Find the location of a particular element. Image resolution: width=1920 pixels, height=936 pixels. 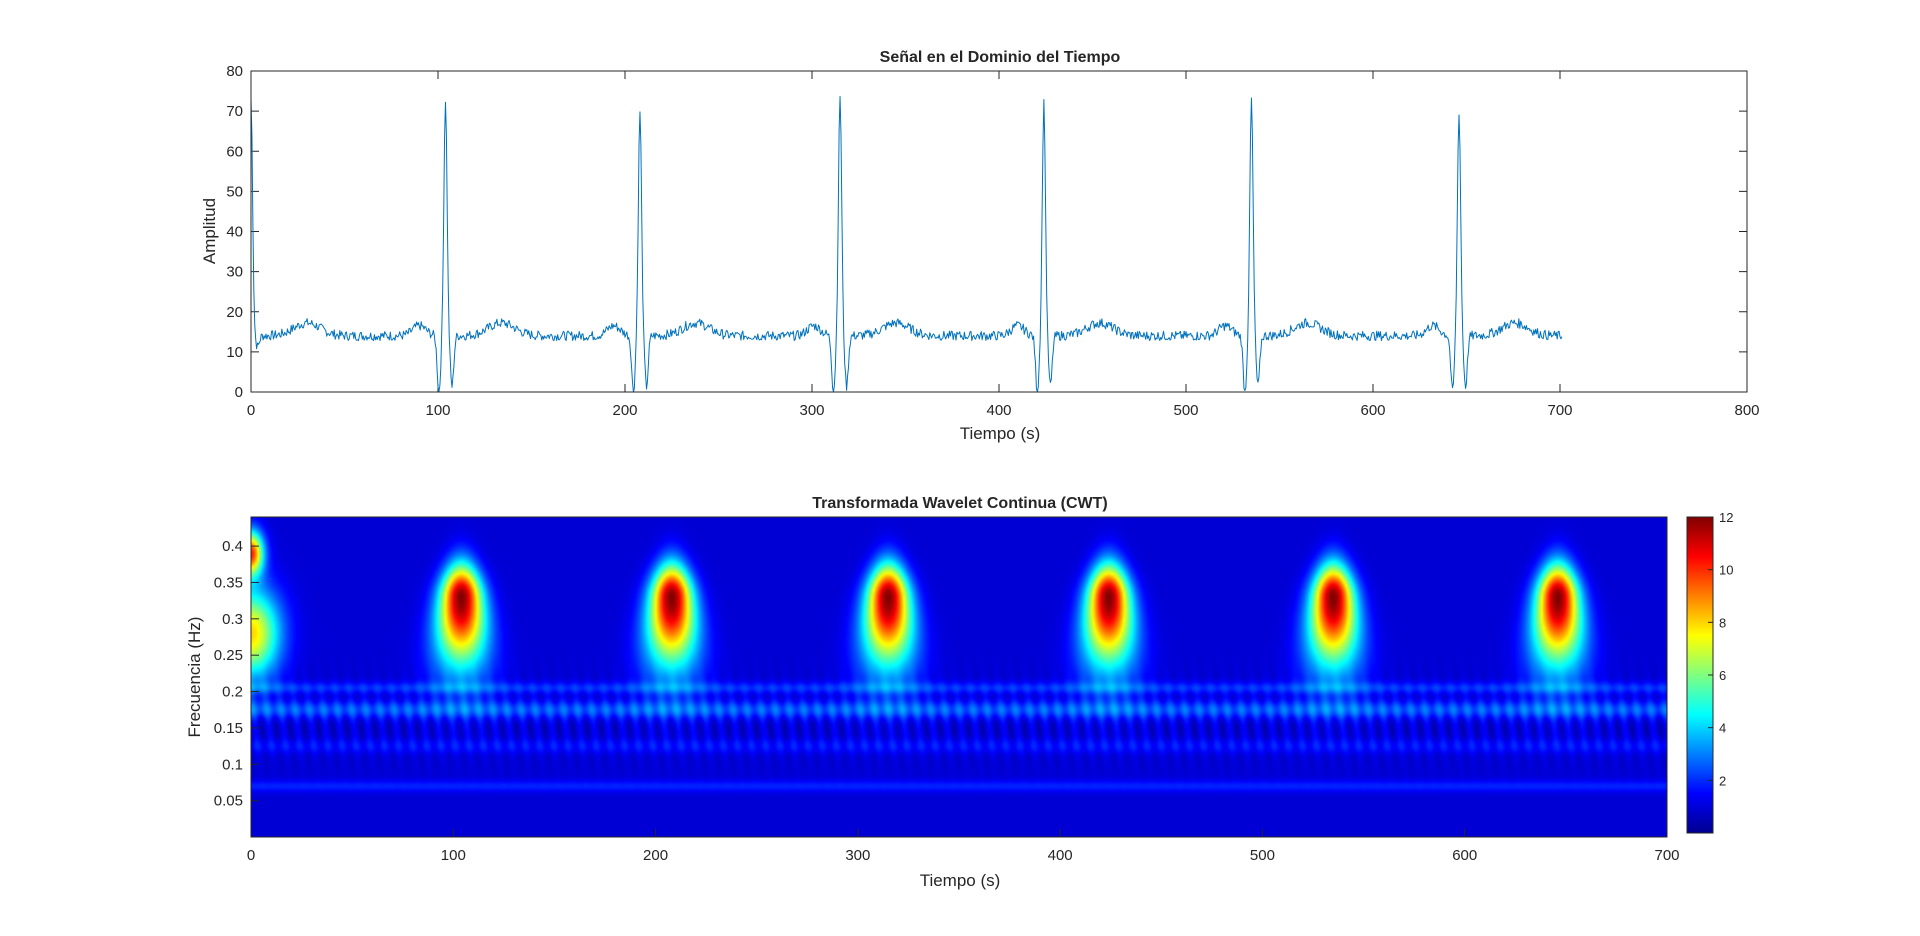

cwt-x-tick-label: 0 is located at coordinates (251, 855).